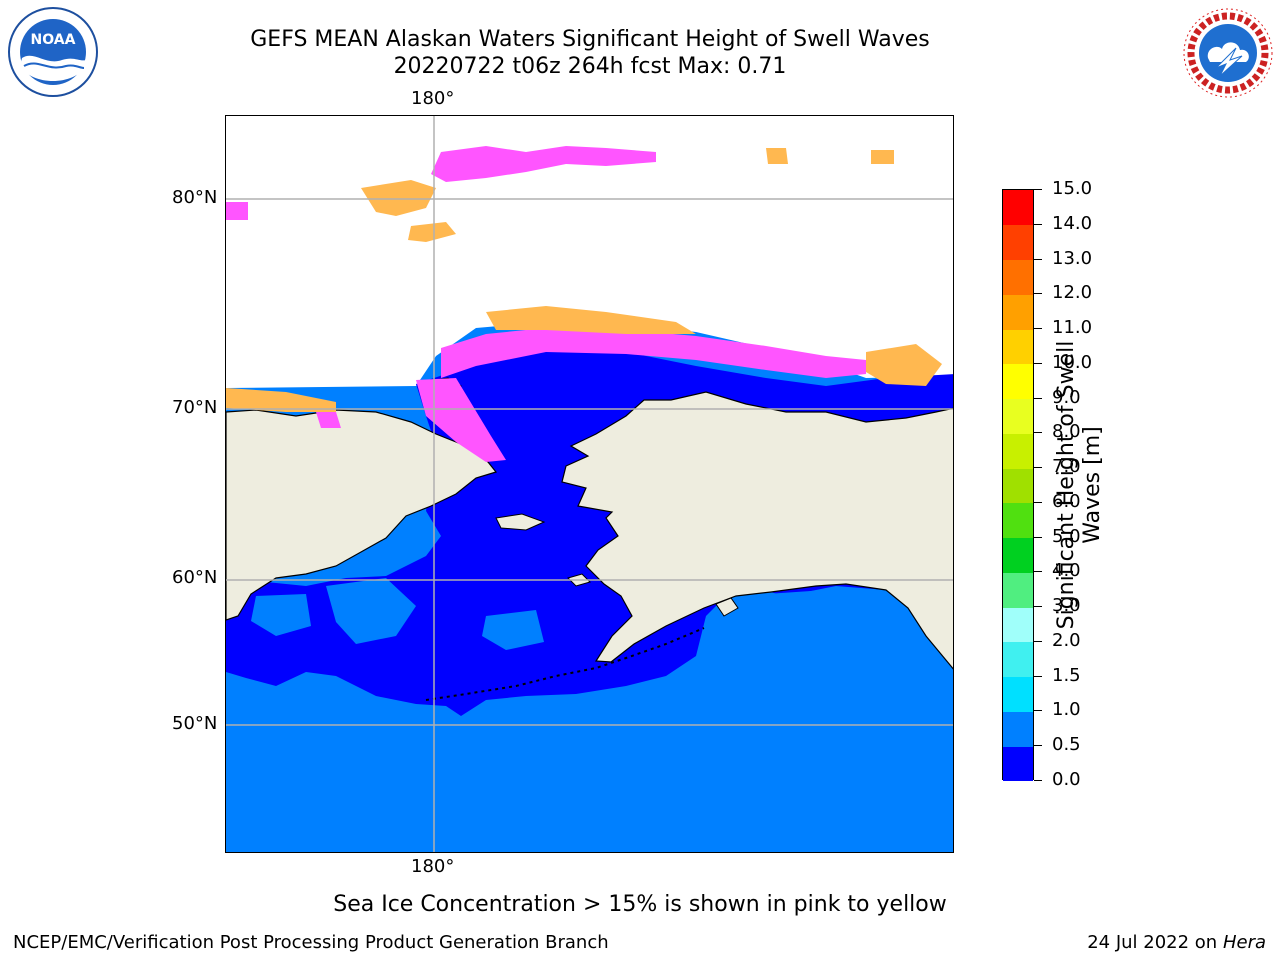 The width and height of the screenshot is (1280, 960). What do you see at coordinates (1092, 485) in the screenshot?
I see `colorbar-title-line2: Waves [m]` at bounding box center [1092, 485].